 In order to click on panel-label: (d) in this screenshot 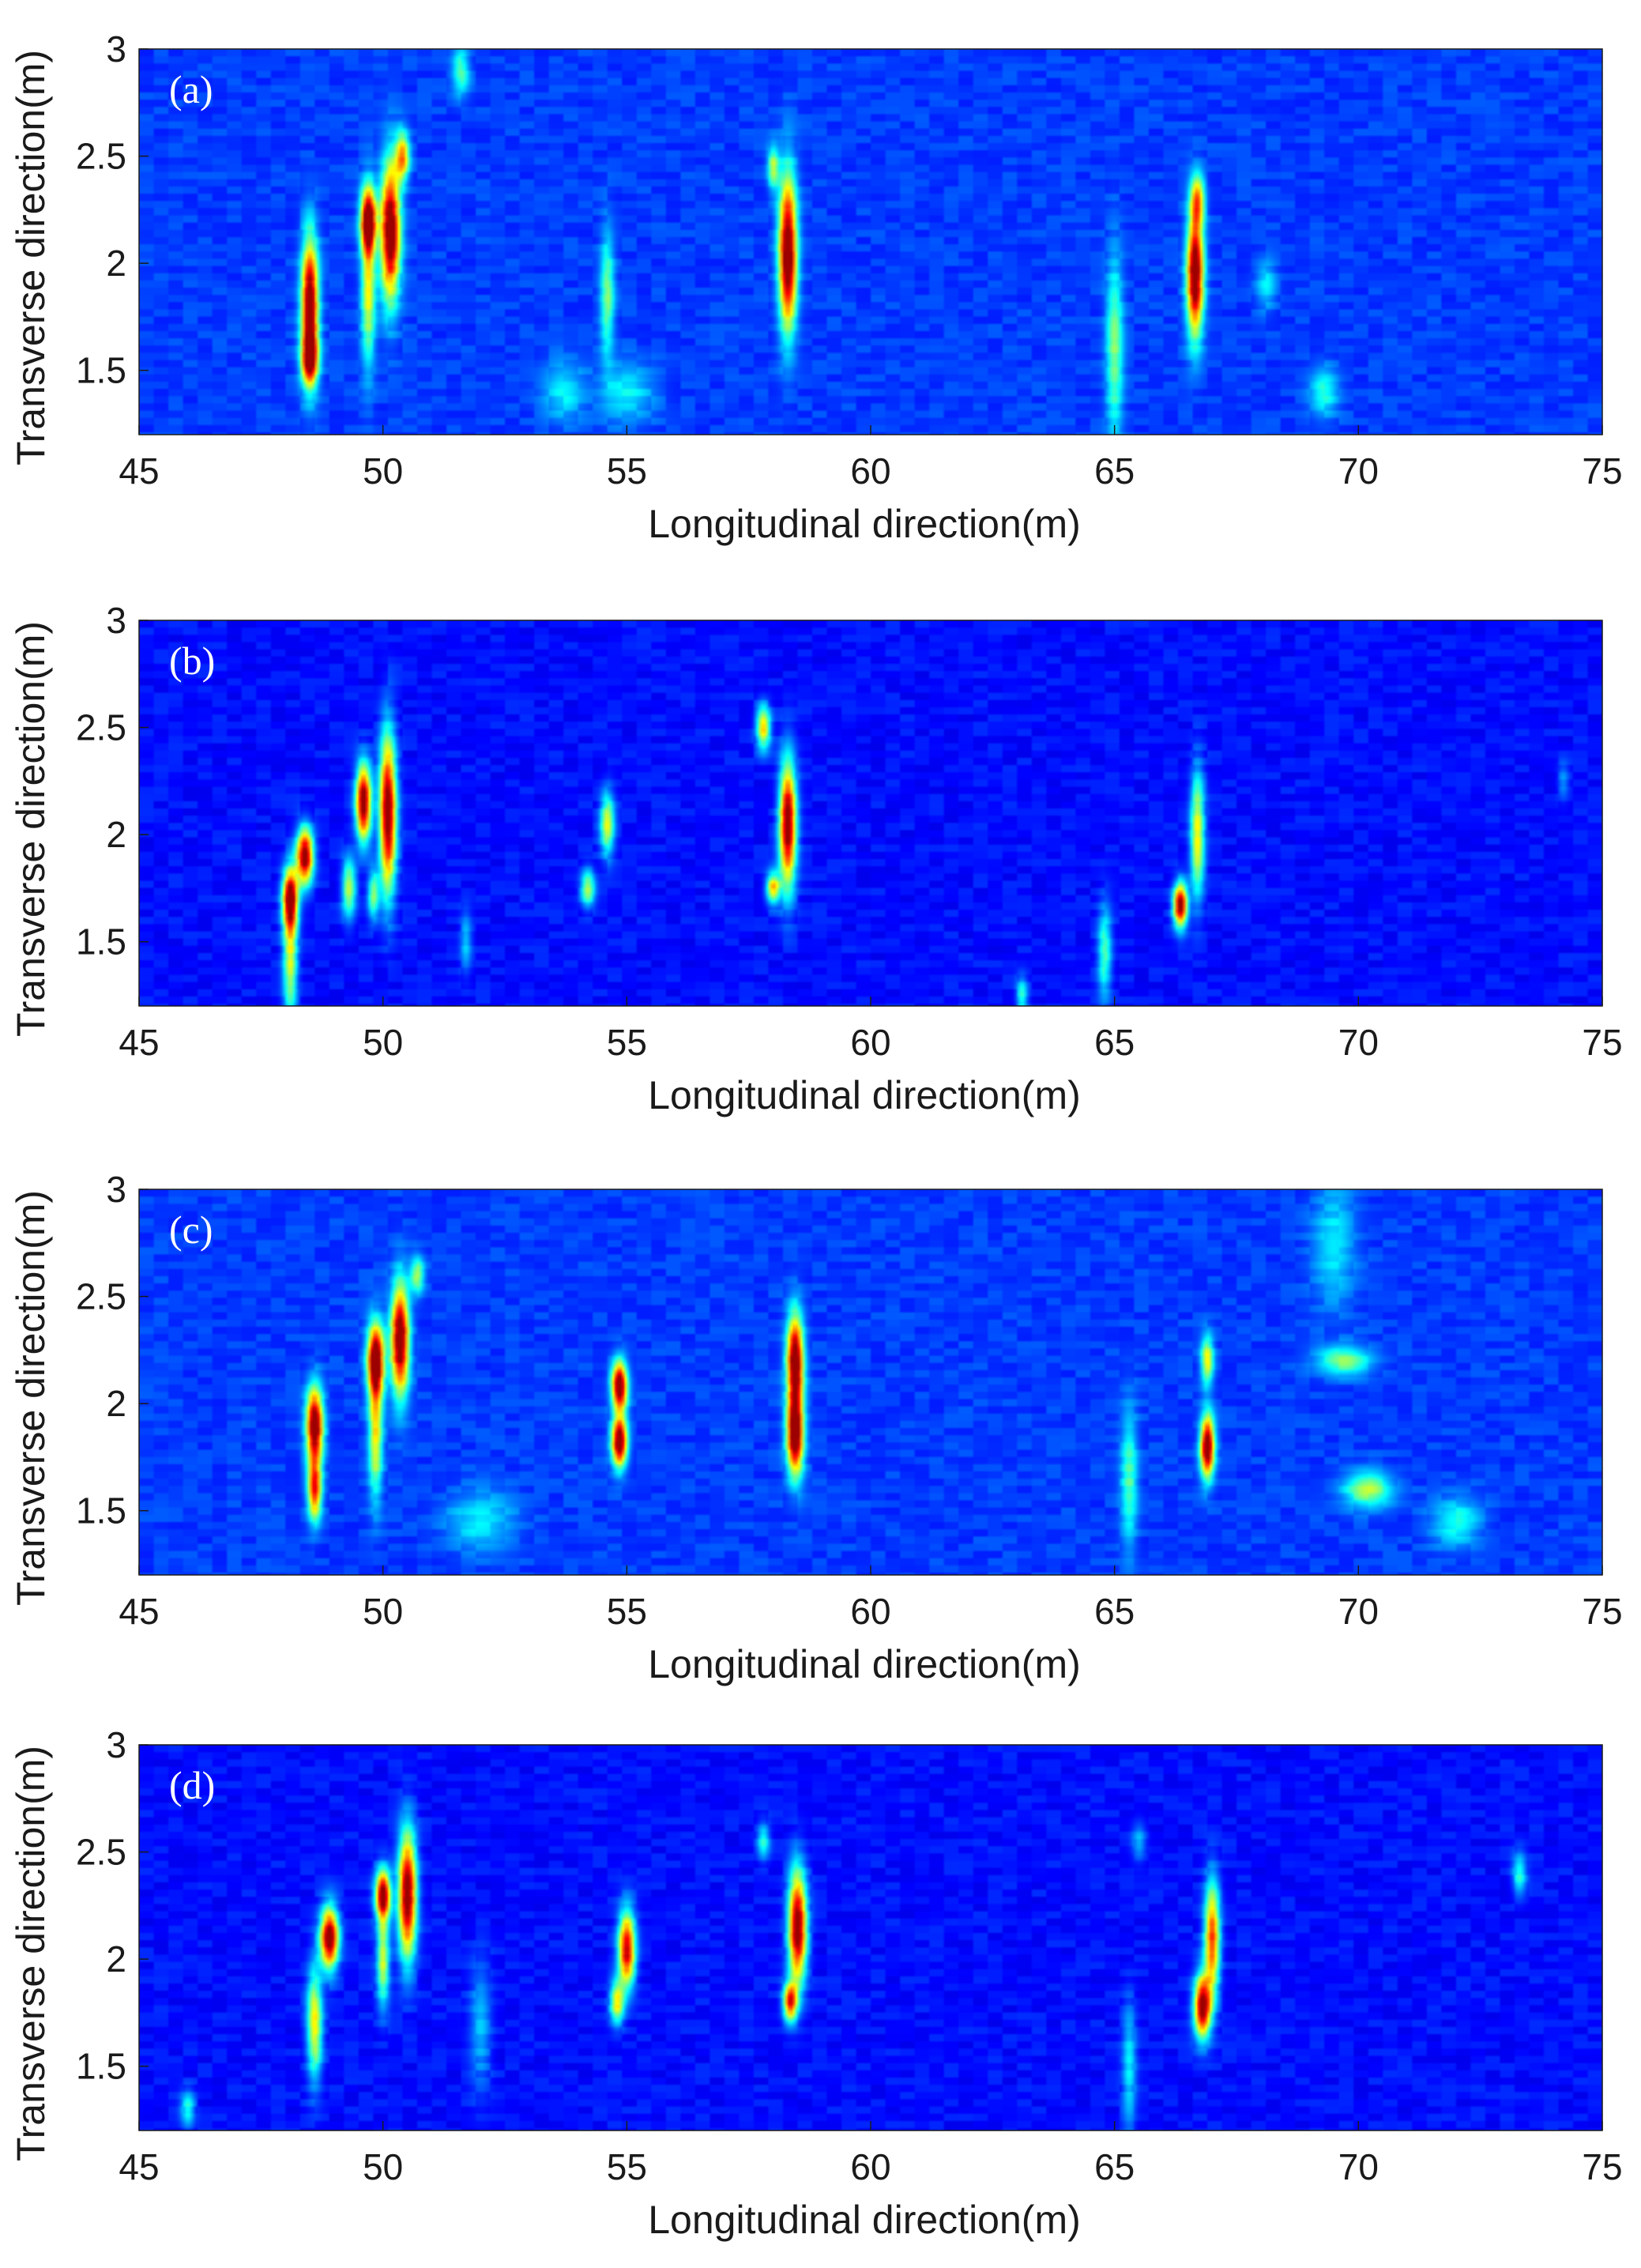, I will do `click(192, 1785)`.